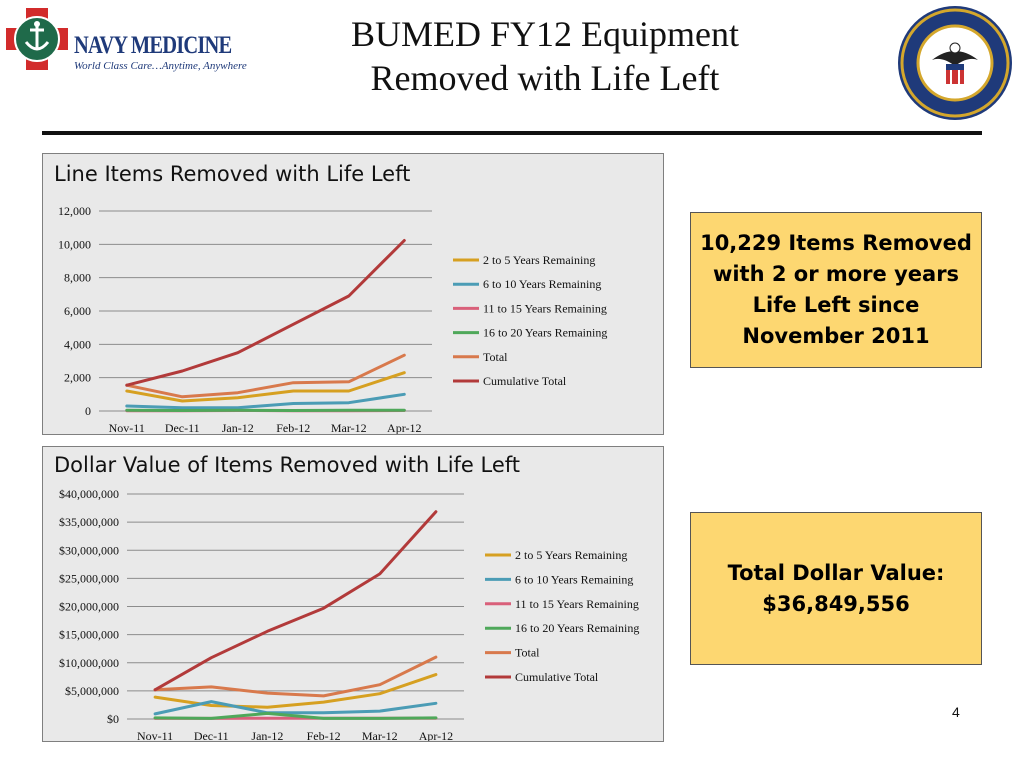  What do you see at coordinates (89, 522) in the screenshot?
I see `y-tick-label: $35,000,000` at bounding box center [89, 522].